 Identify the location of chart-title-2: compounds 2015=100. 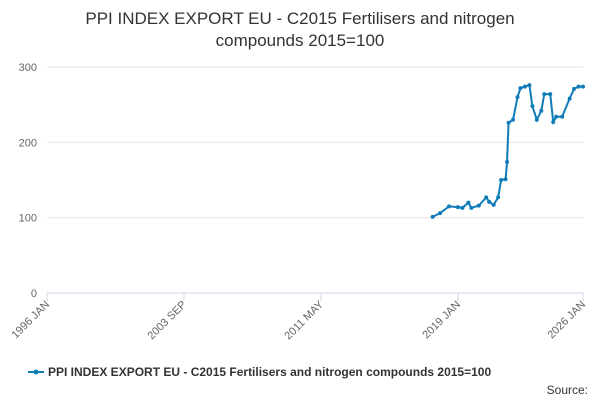
(300, 40).